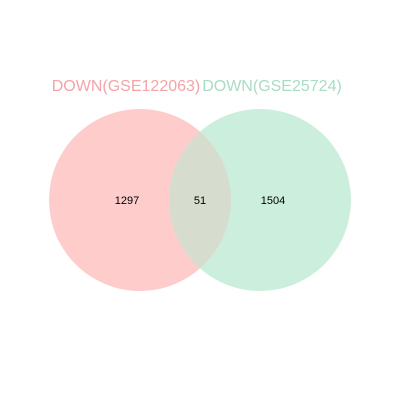 This screenshot has width=400, height=400. I want to click on set-label-down-gse25724: DOWN(GSE25724), so click(272, 86).